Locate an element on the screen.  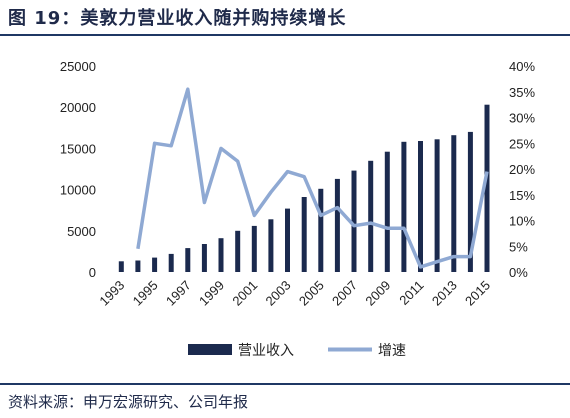
x-axis-tick: 1997 is located at coordinates (178, 293).